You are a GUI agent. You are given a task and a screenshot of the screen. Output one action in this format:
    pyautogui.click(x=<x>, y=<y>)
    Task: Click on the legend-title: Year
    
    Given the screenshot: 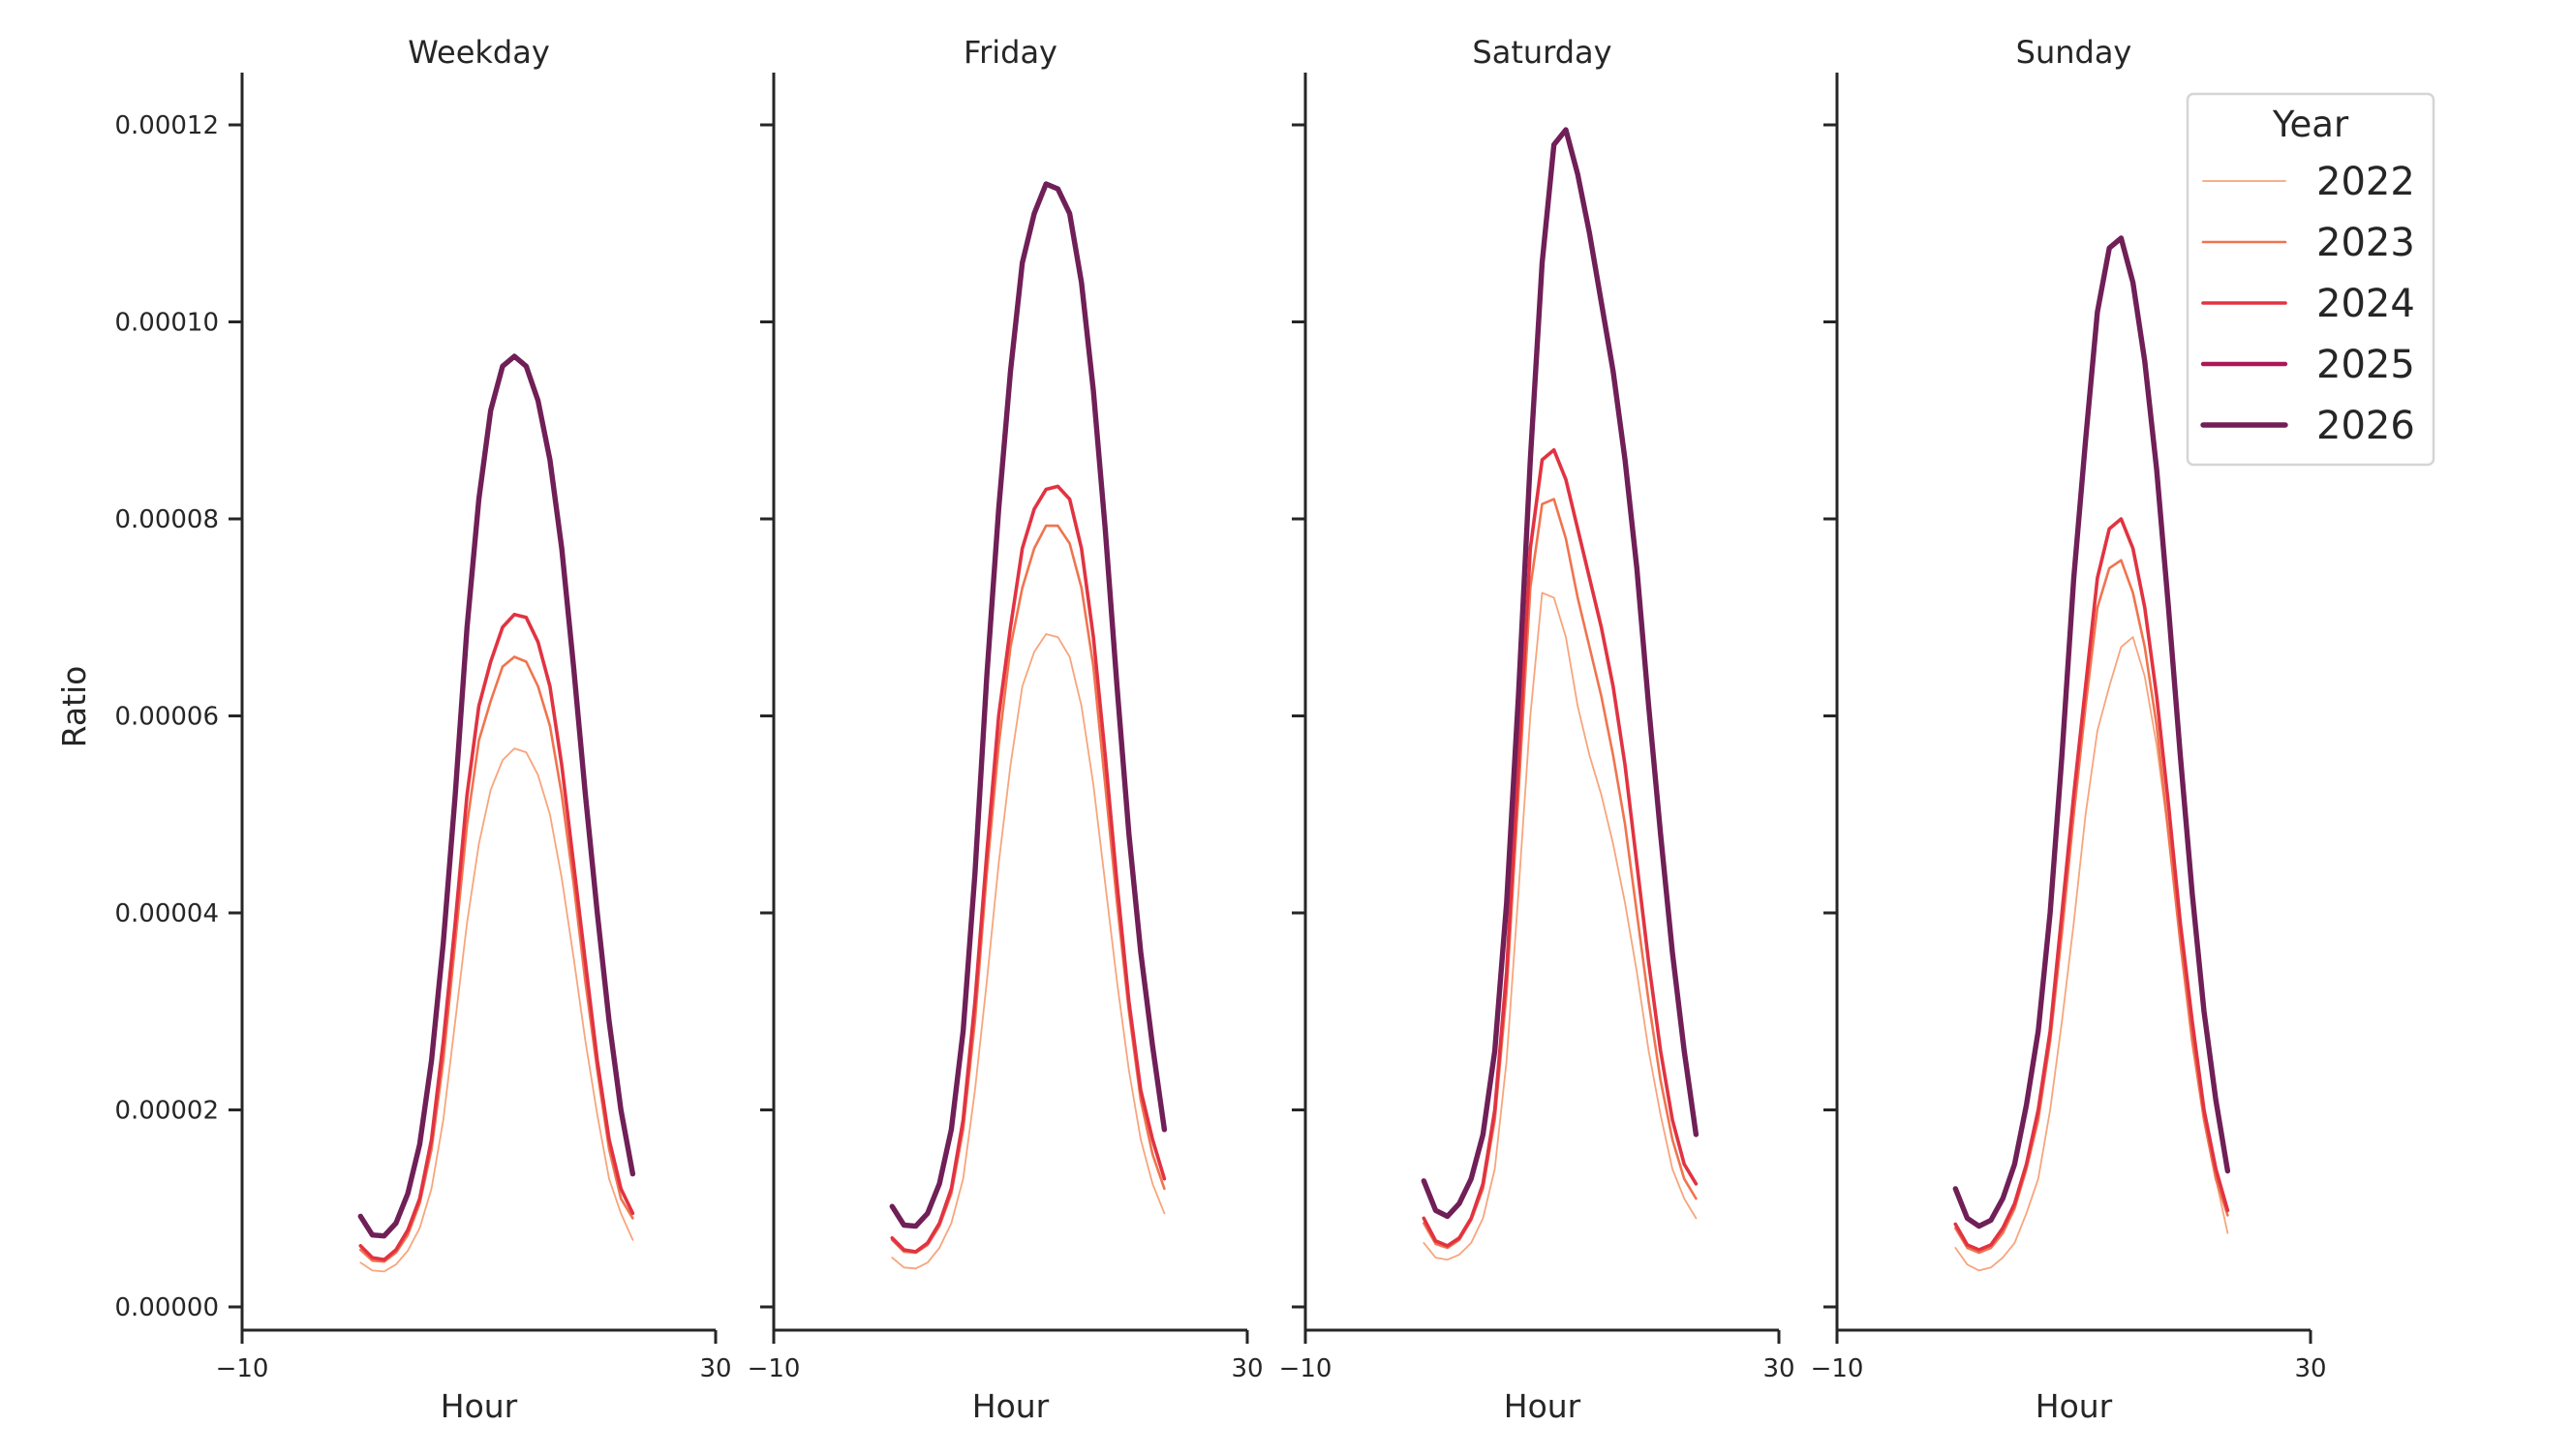 What is the action you would take?
    pyautogui.click(x=2310, y=125)
    